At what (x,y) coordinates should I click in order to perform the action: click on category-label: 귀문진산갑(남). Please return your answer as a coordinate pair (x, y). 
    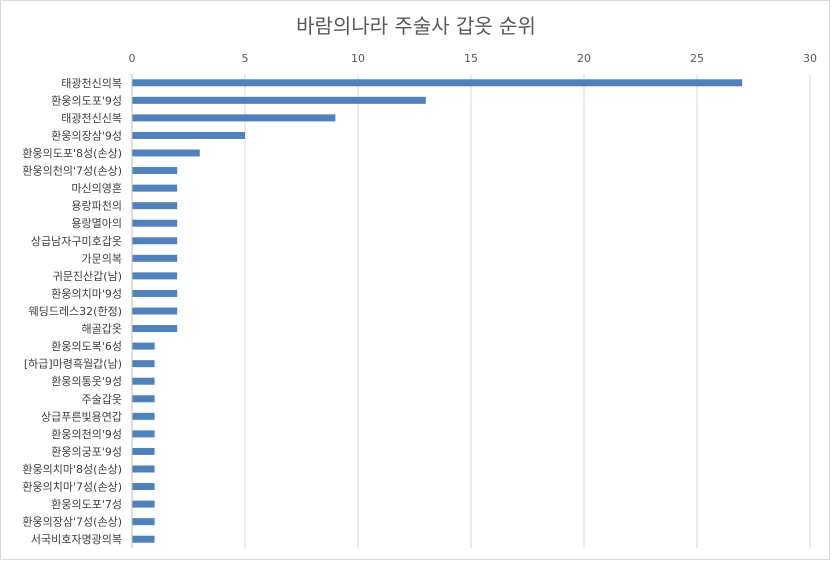
    Looking at the image, I should click on (87, 276).